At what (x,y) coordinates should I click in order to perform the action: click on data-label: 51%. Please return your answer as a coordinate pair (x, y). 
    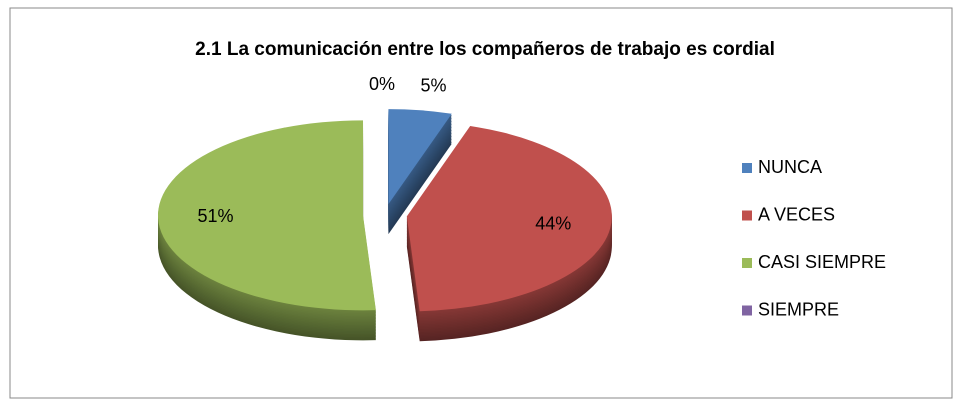
    Looking at the image, I should click on (215, 216).